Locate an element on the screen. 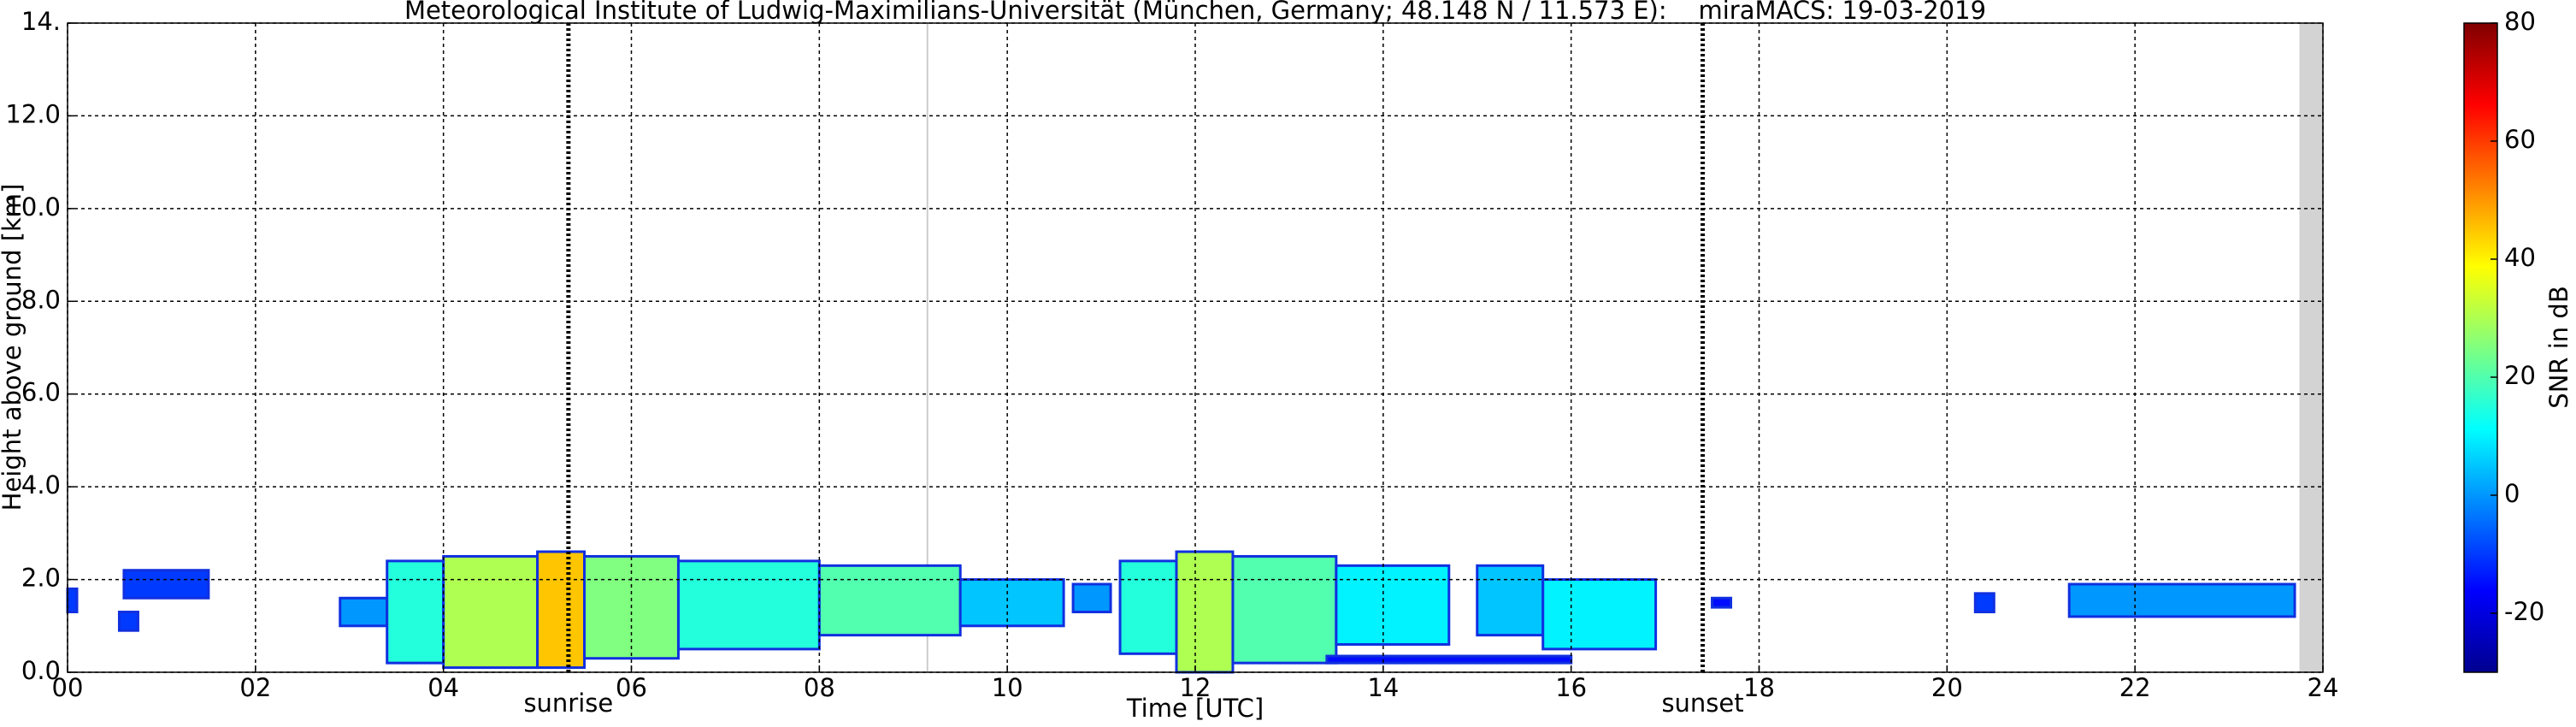  y-tick-label: 0.0 is located at coordinates (41, 670).